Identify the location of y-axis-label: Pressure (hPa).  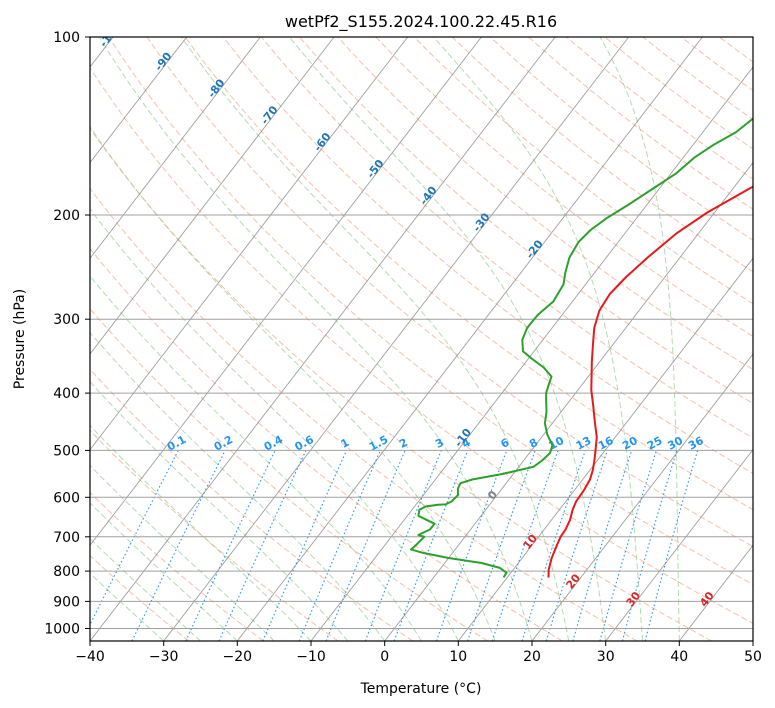
(20, 339).